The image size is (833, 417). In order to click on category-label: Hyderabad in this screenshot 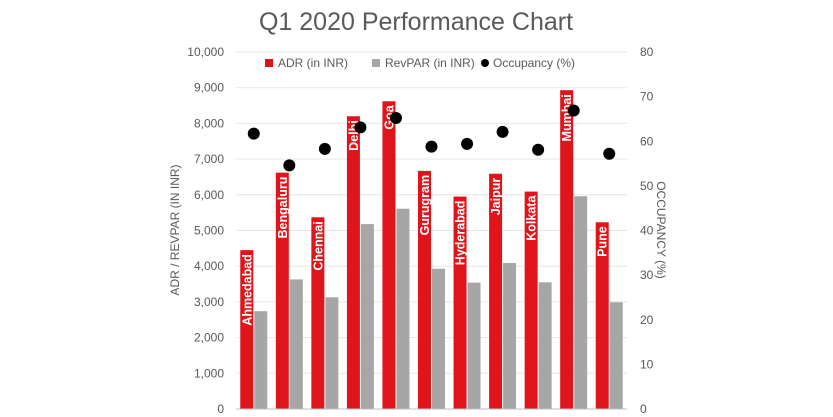, I will do `click(461, 233)`.